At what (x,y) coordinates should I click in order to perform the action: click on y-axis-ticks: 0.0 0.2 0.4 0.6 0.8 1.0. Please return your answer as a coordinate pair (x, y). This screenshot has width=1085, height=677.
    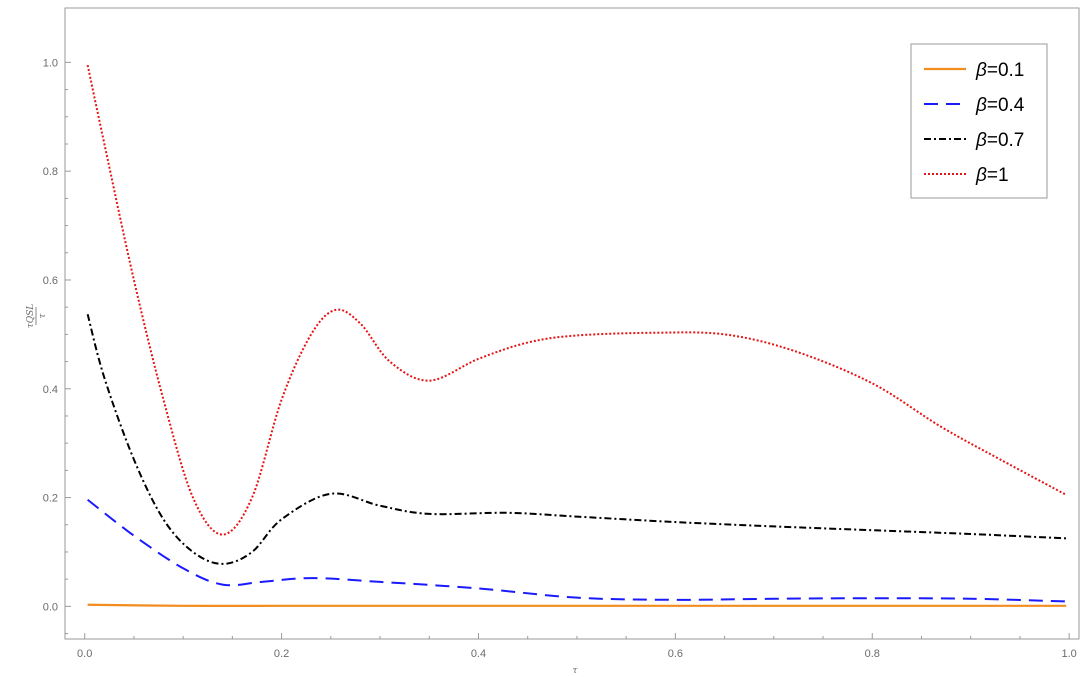
    Looking at the image, I should click on (57, 346).